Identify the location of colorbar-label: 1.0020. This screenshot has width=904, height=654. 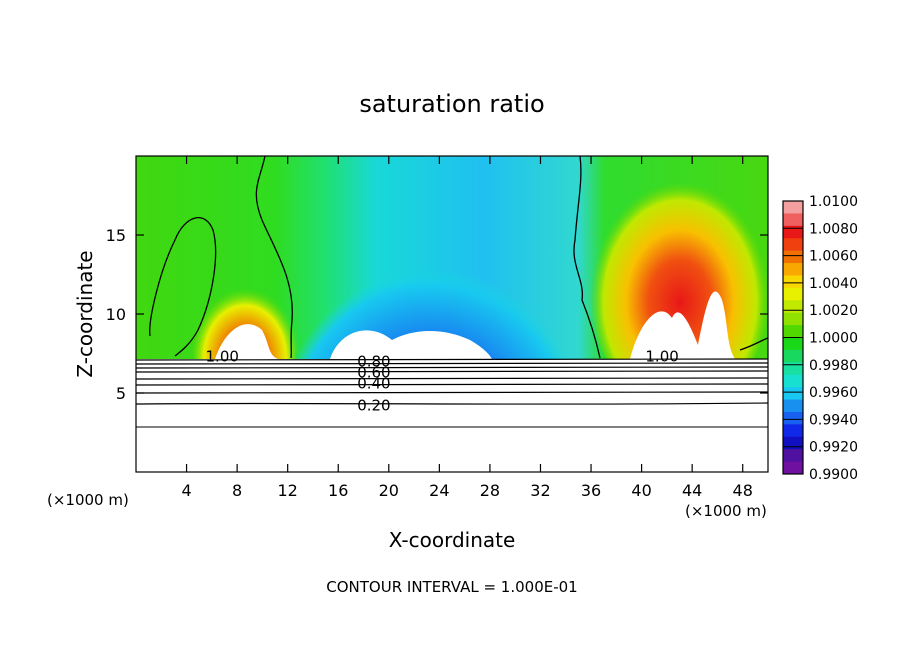
(833, 311).